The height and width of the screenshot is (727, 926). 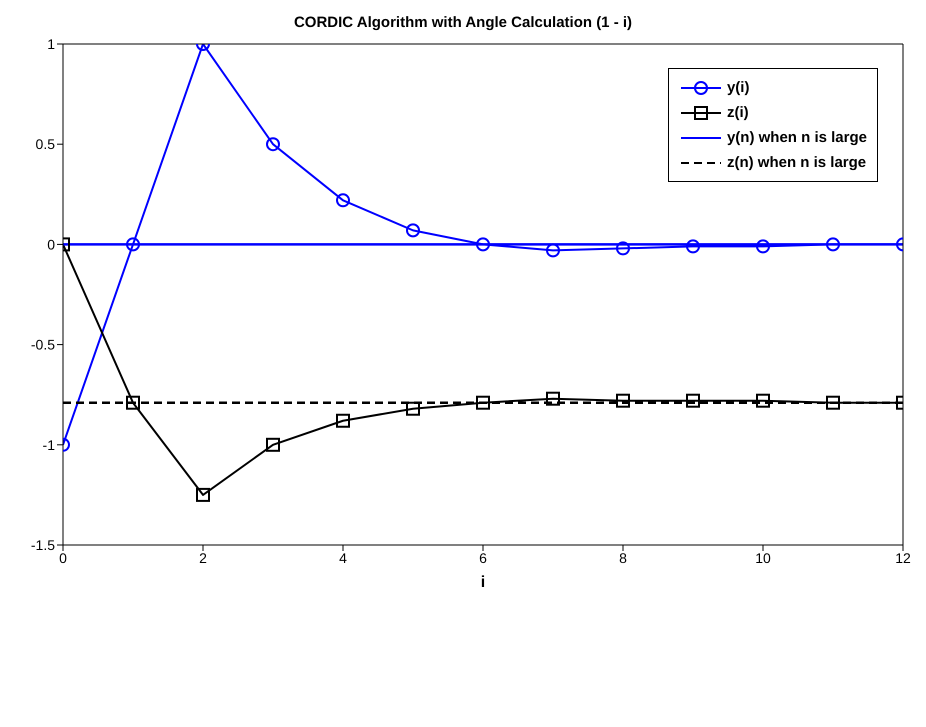 I want to click on y-tick-label: -1, so click(x=49, y=444).